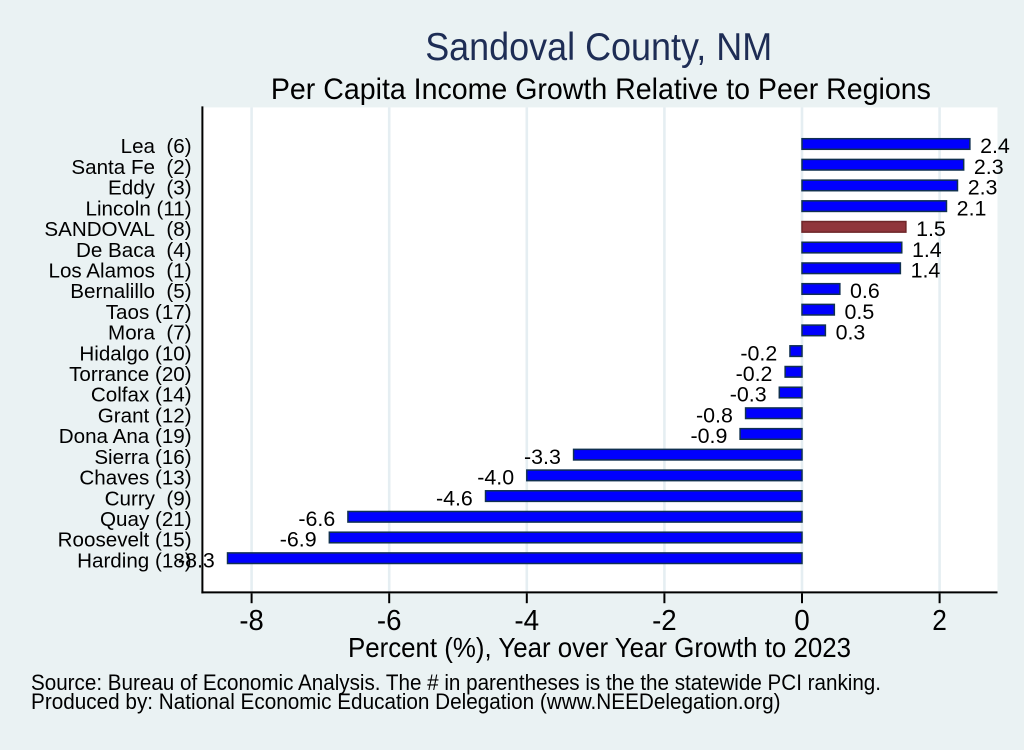  I want to click on svg-text: 0.6, so click(865, 291).